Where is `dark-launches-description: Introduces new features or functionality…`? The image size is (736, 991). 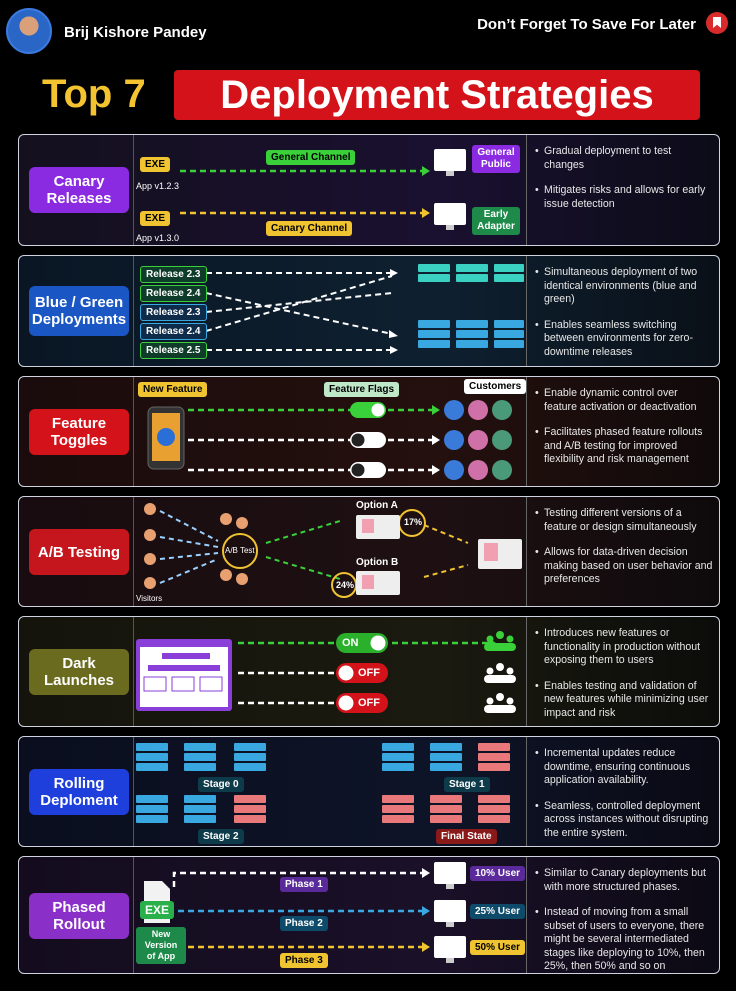
dark-launches-description: Introduces new features or functionality… is located at coordinates (622, 671).